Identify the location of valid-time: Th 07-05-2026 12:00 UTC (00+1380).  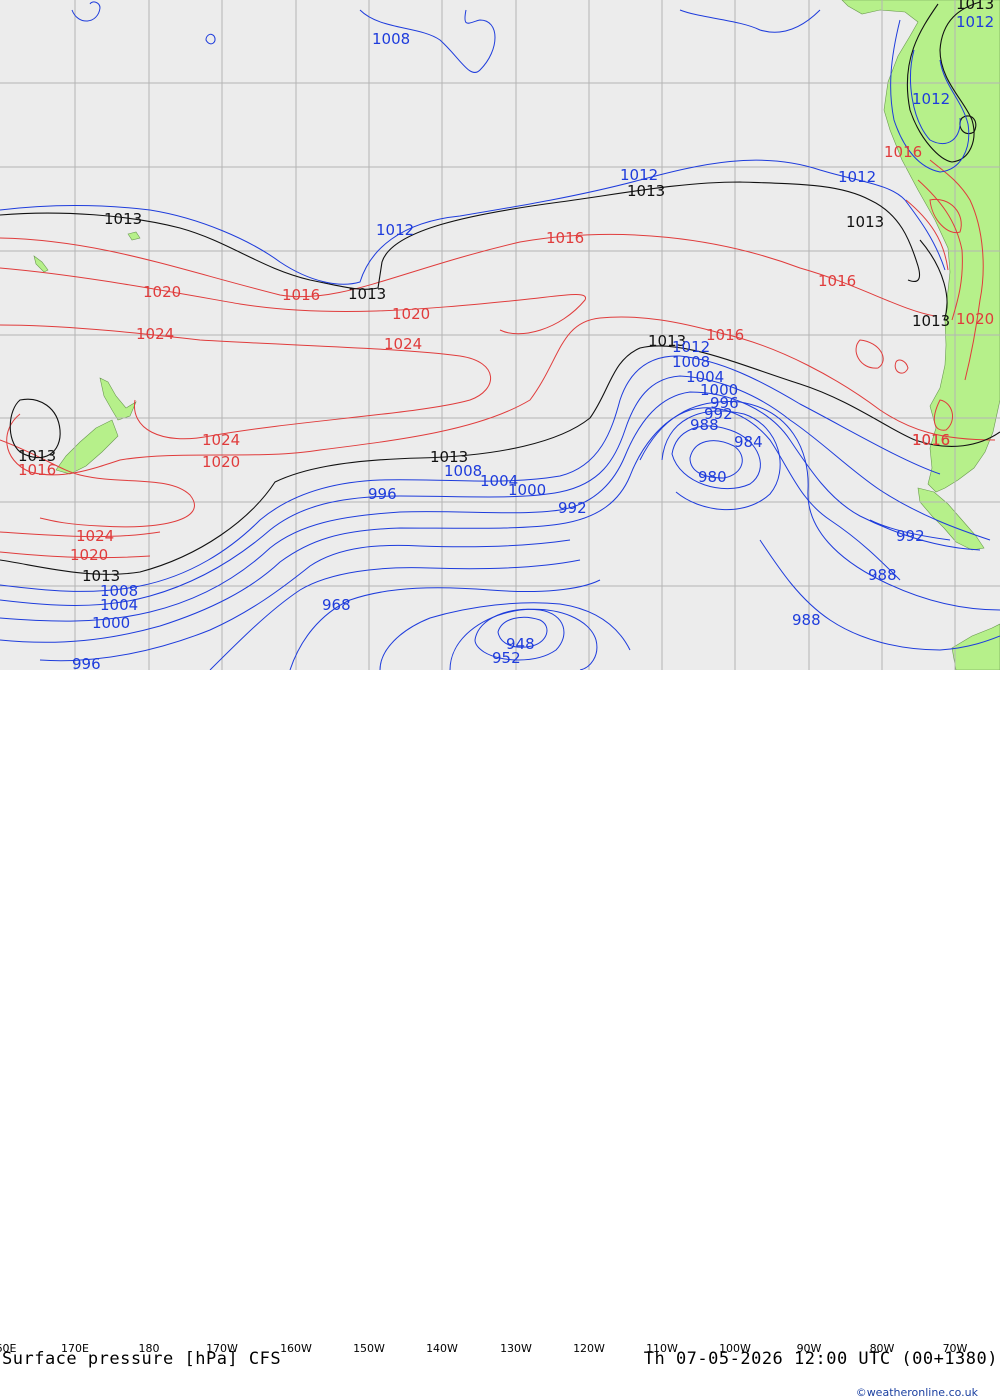
(820, 1359).